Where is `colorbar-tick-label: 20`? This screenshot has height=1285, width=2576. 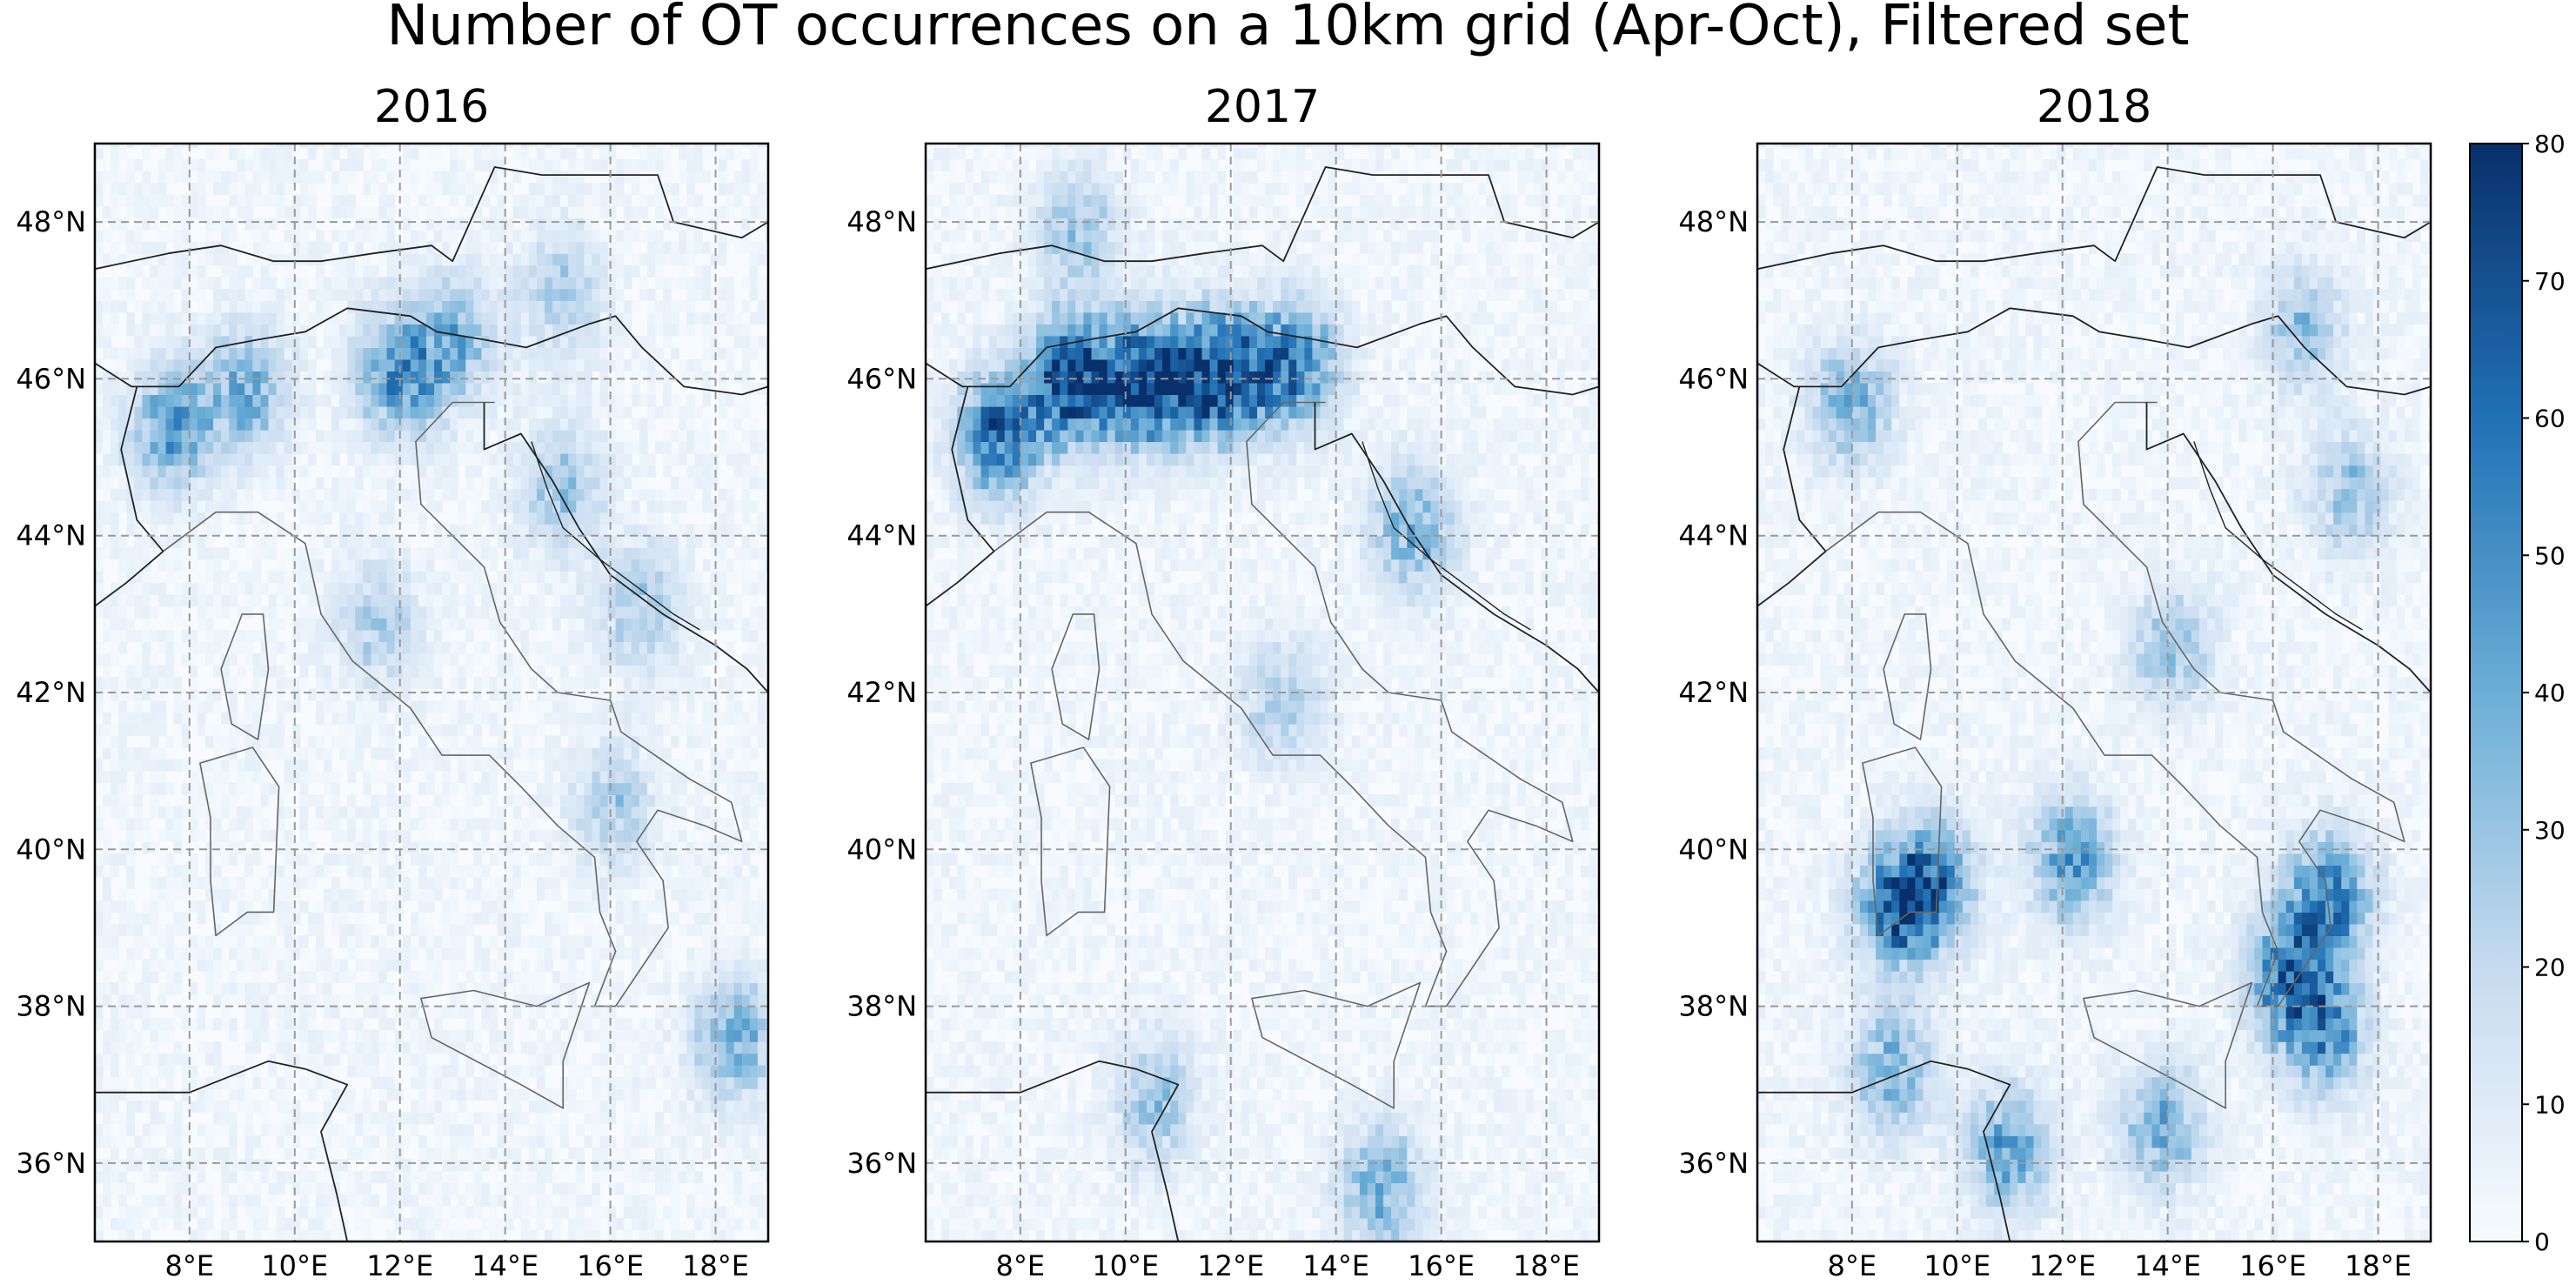 colorbar-tick-label: 20 is located at coordinates (2550, 968).